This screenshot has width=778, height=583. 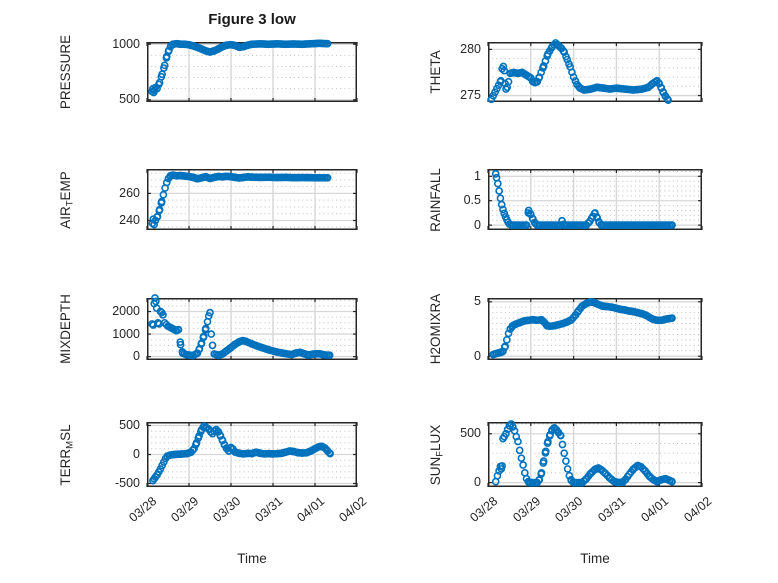 I want to click on y-tick-label-rainfall: 1, so click(x=477, y=175).